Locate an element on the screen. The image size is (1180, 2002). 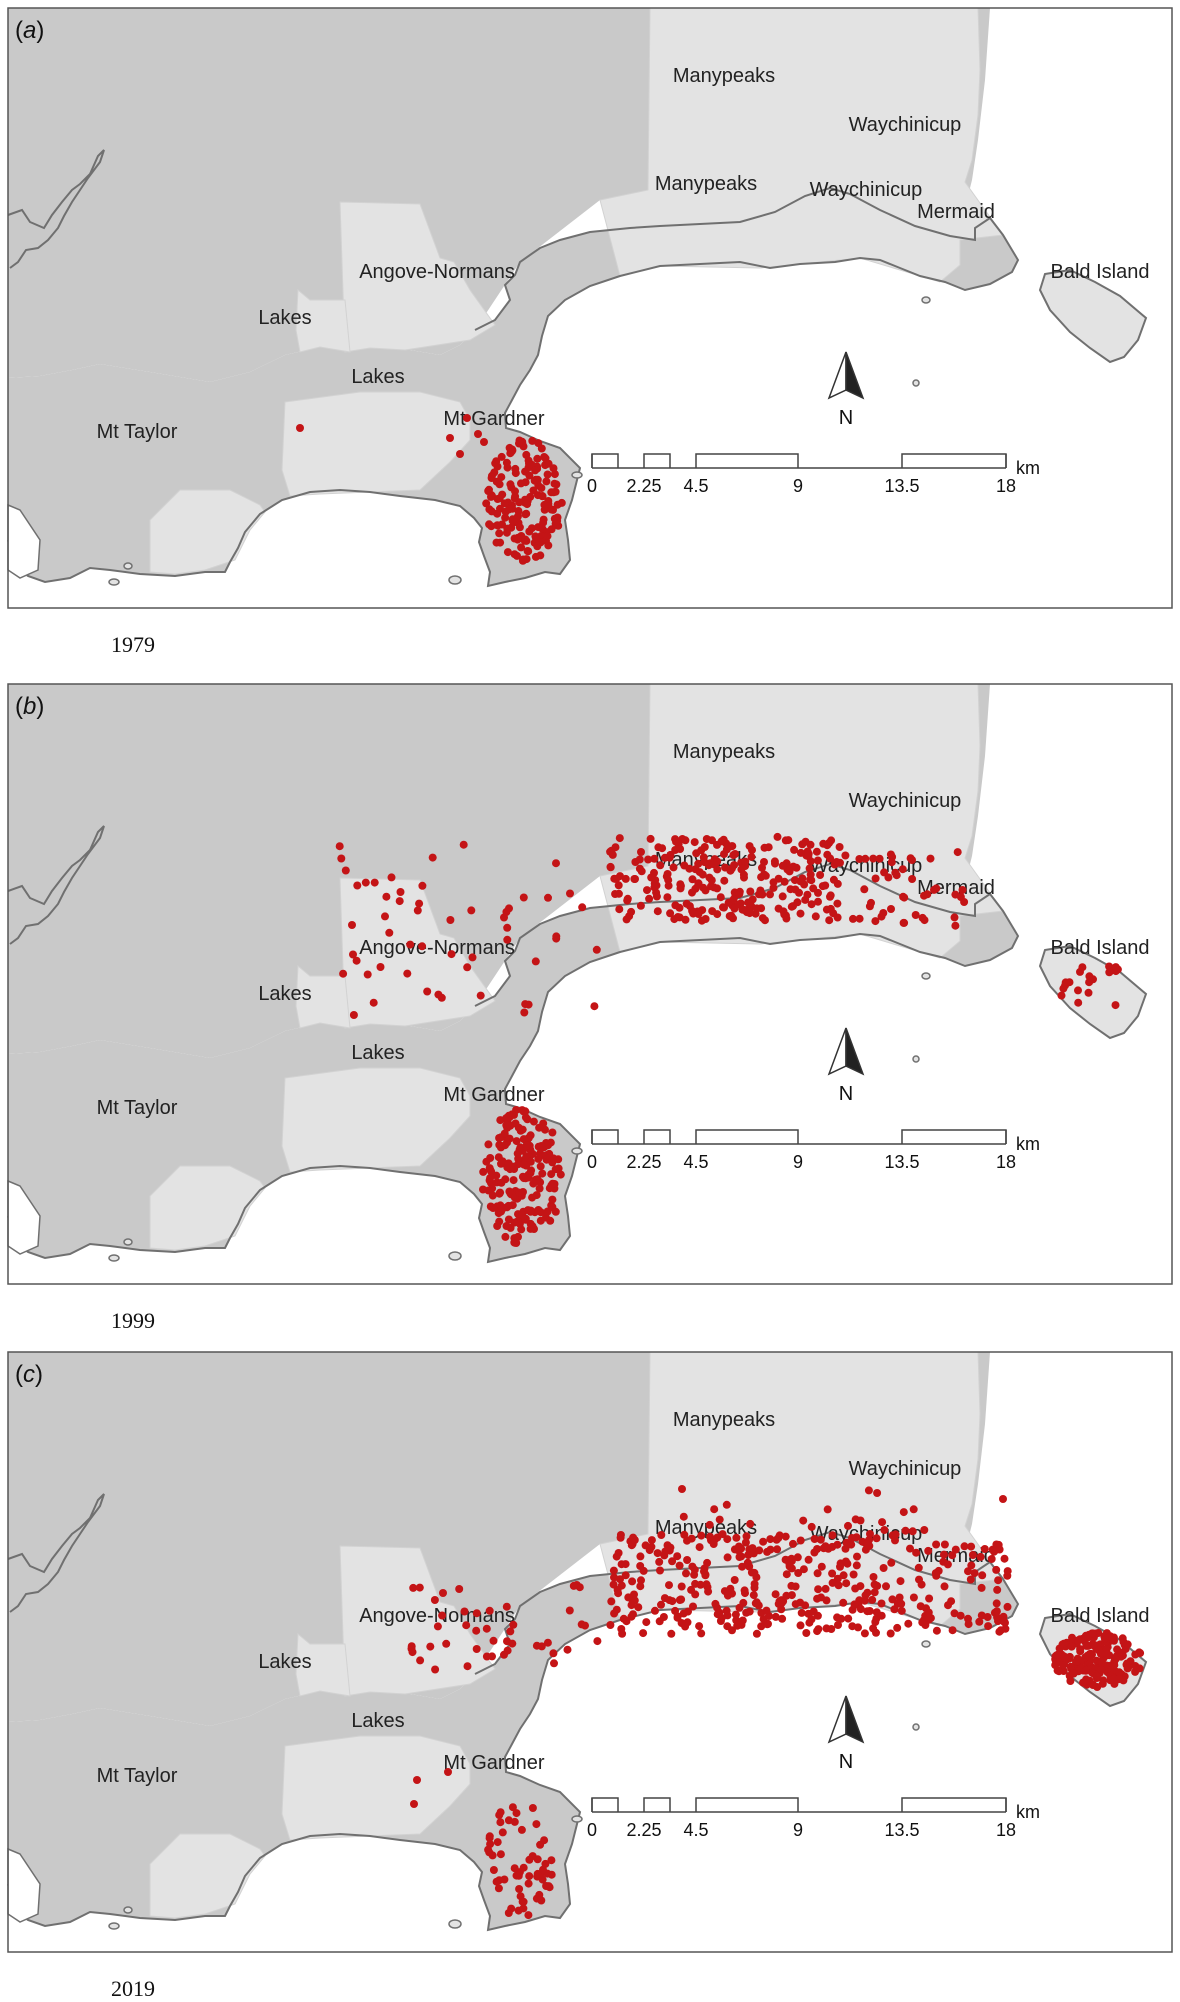
islet is located at coordinates (455, 1256).